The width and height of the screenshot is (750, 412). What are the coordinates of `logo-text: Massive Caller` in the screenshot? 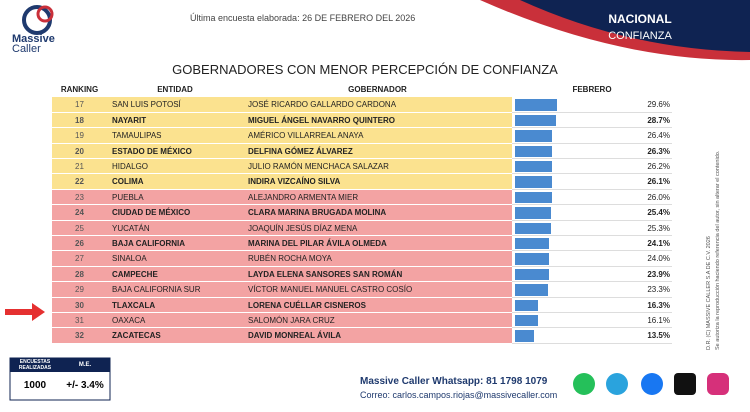 It's located at (33, 44).